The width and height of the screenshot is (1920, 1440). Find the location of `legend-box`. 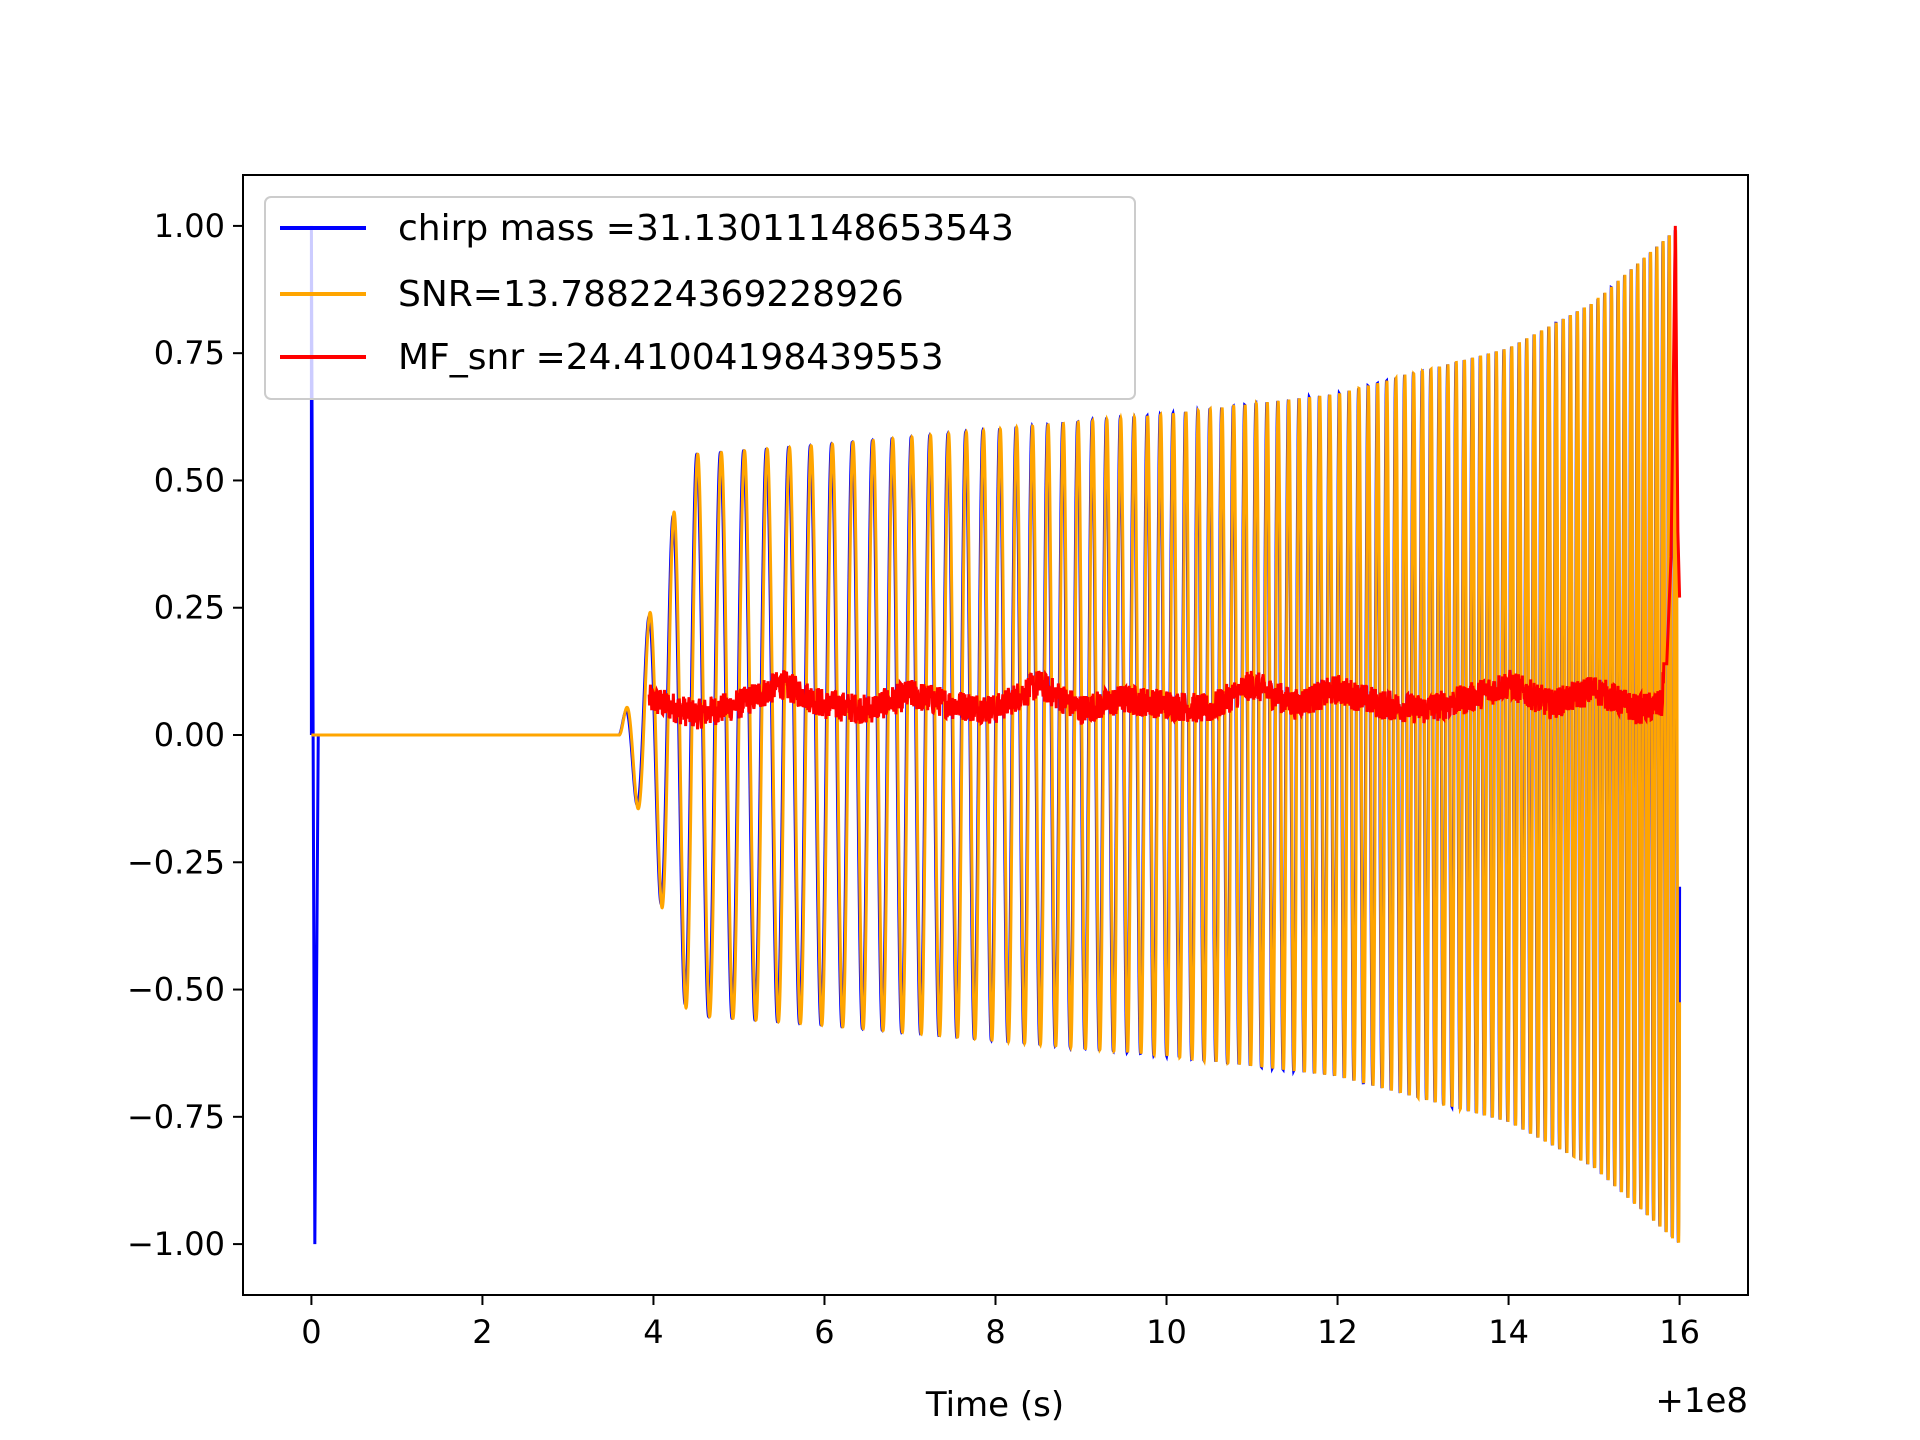

legend-box is located at coordinates (700, 298).